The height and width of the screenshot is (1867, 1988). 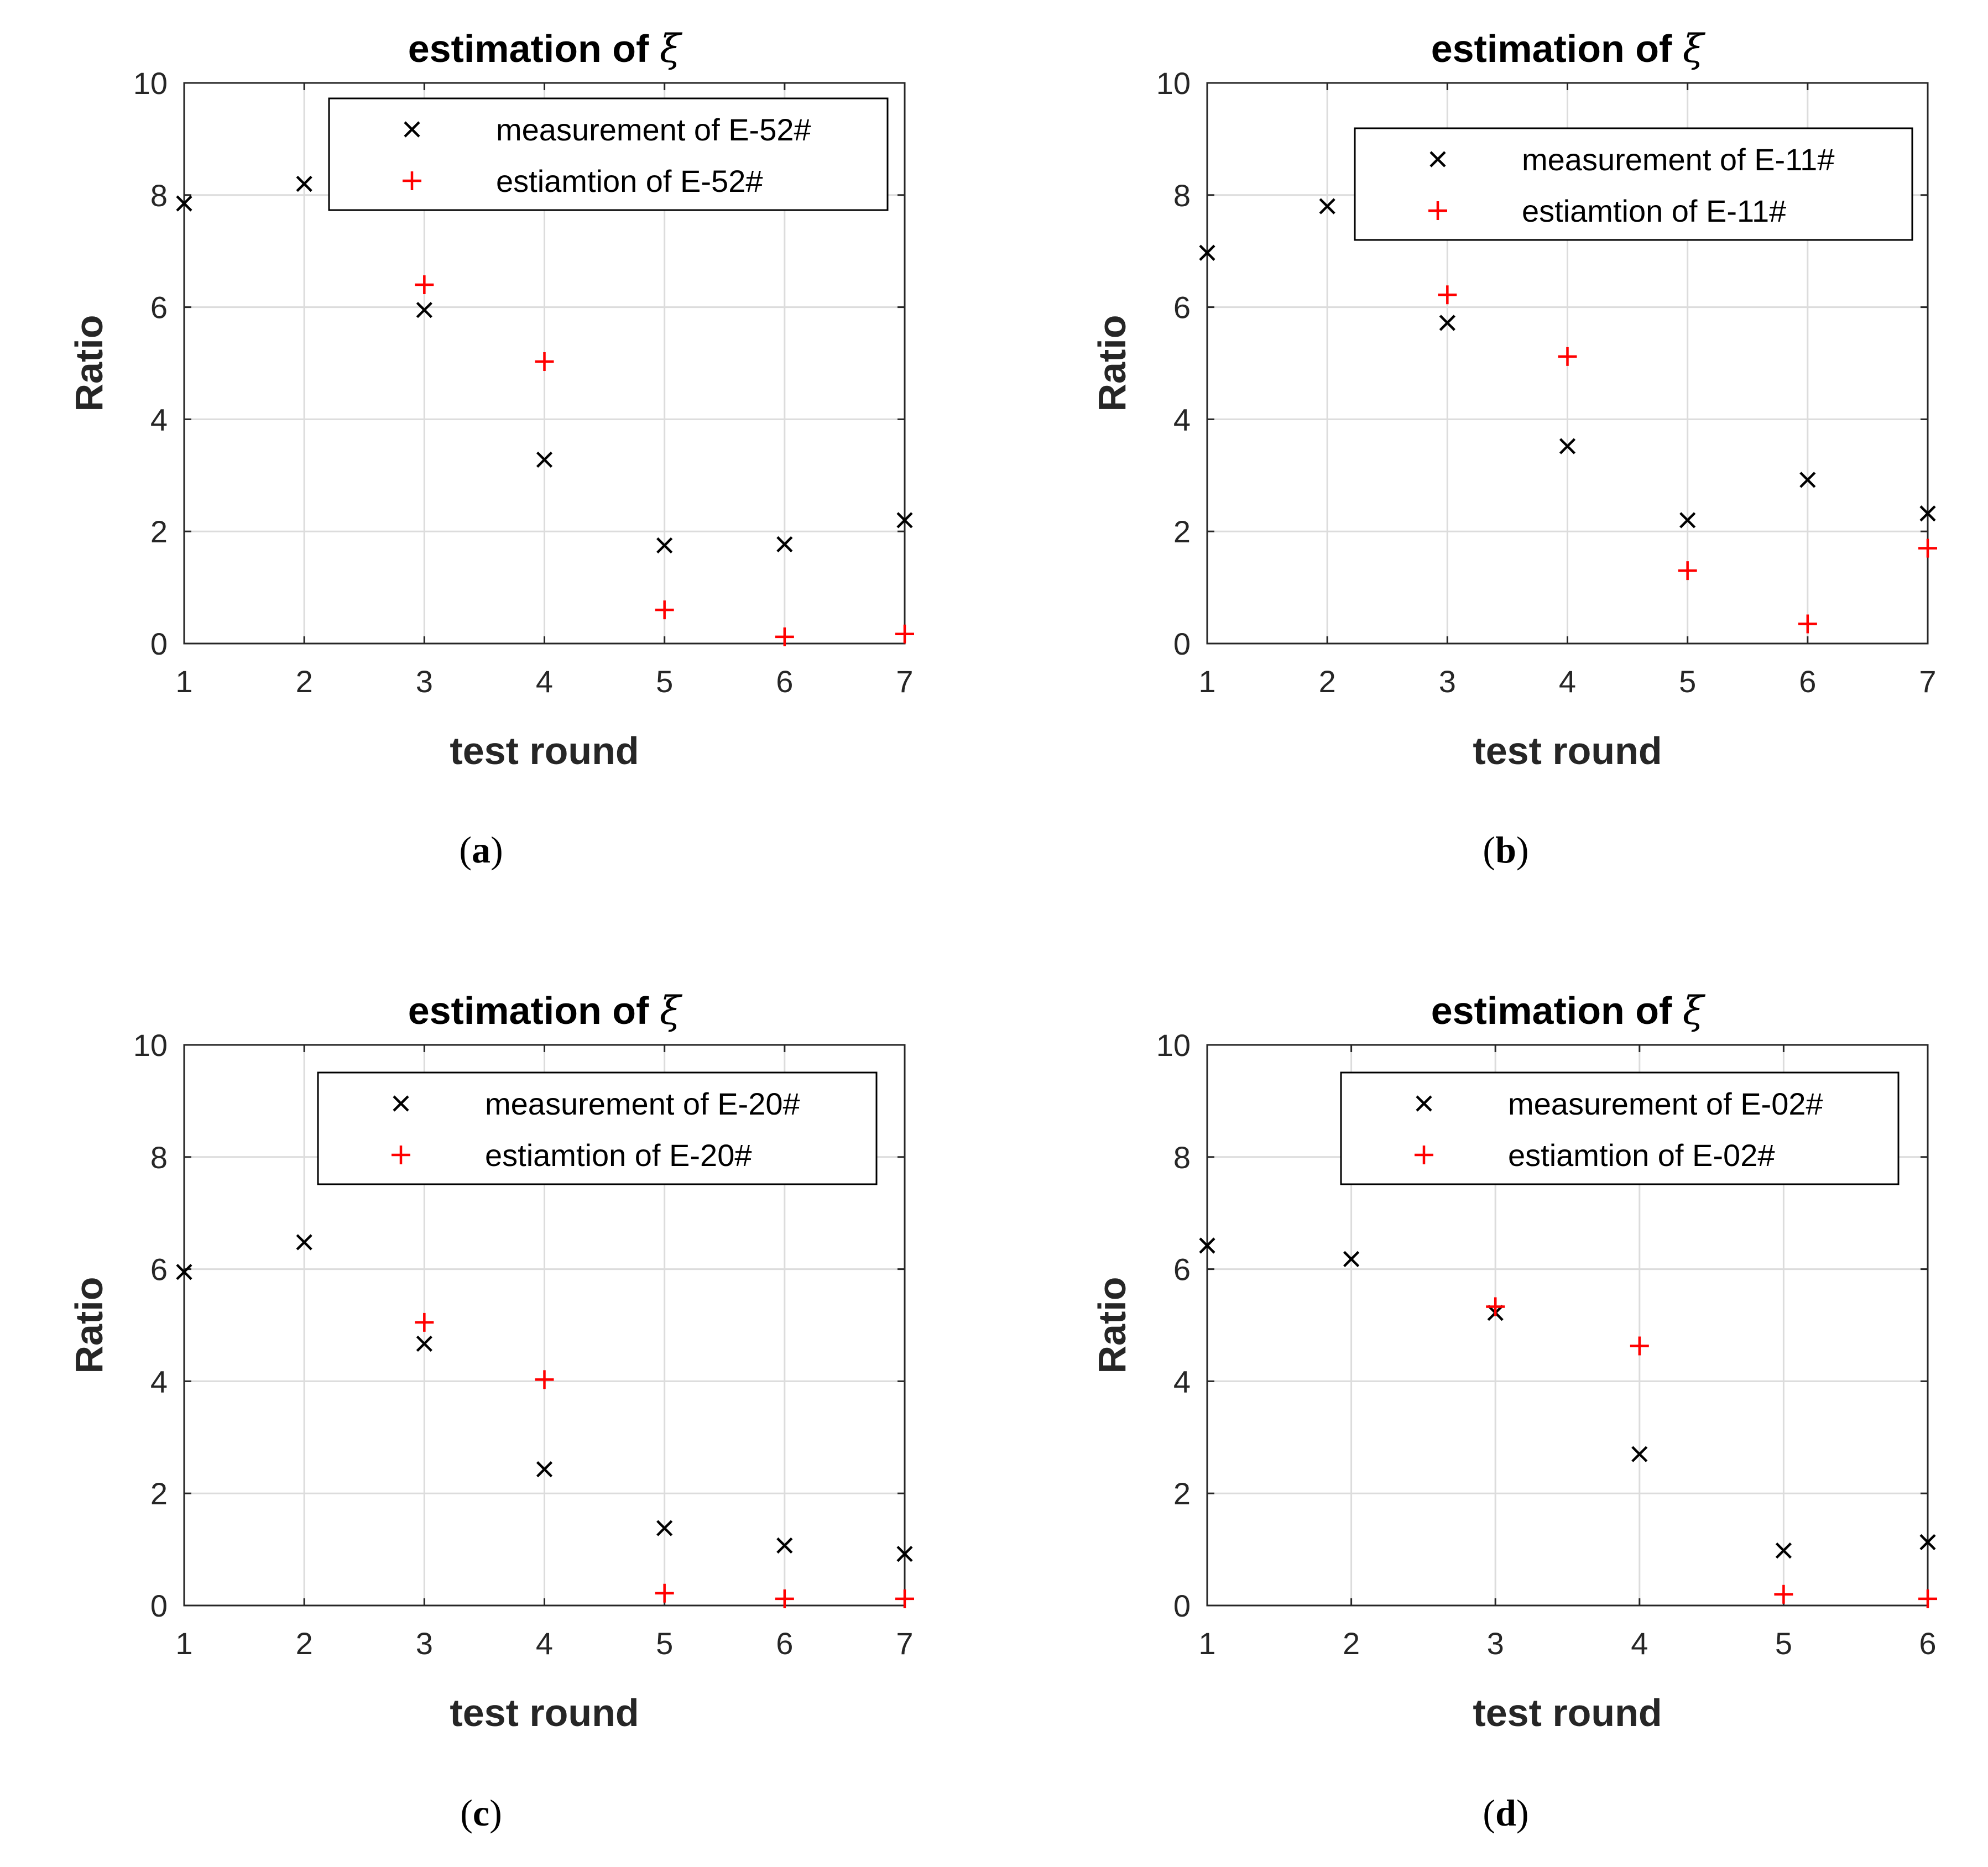 What do you see at coordinates (608, 154) in the screenshot?
I see `legend: measurement of E-52# estiamtion of E-52#` at bounding box center [608, 154].